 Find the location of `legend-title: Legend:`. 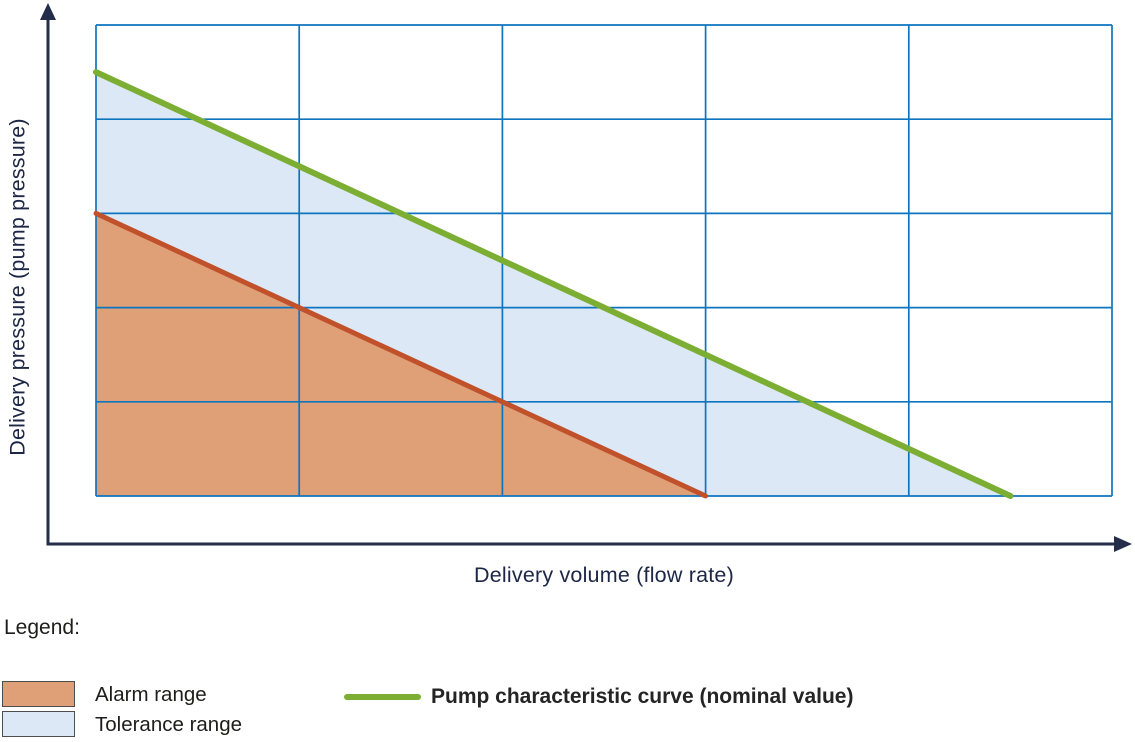

legend-title: Legend: is located at coordinates (42, 627).